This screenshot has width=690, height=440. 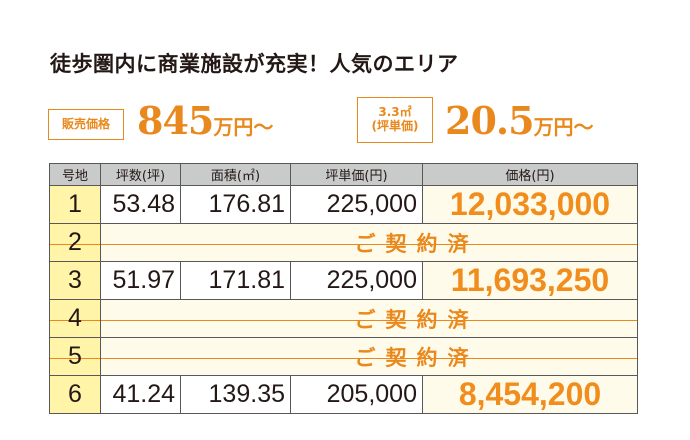 I want to click on unit-price-label-line1: 3.3㎡, so click(x=395, y=112).